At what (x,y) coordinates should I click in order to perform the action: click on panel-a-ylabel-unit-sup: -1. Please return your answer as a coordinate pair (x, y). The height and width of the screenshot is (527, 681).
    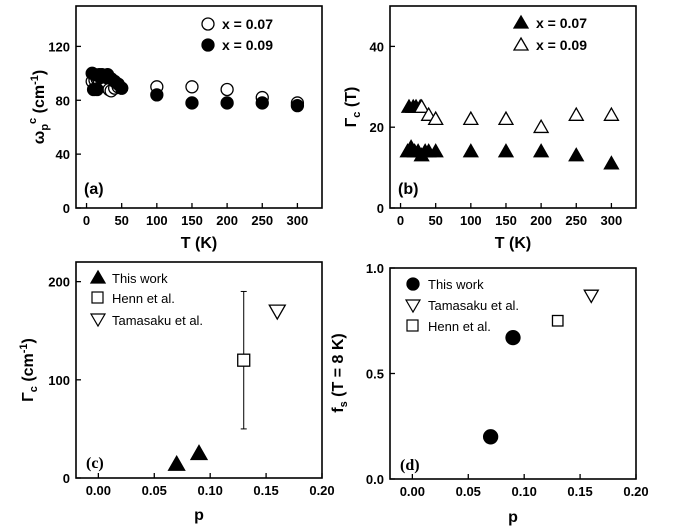
    Looking at the image, I should click on (35, 80).